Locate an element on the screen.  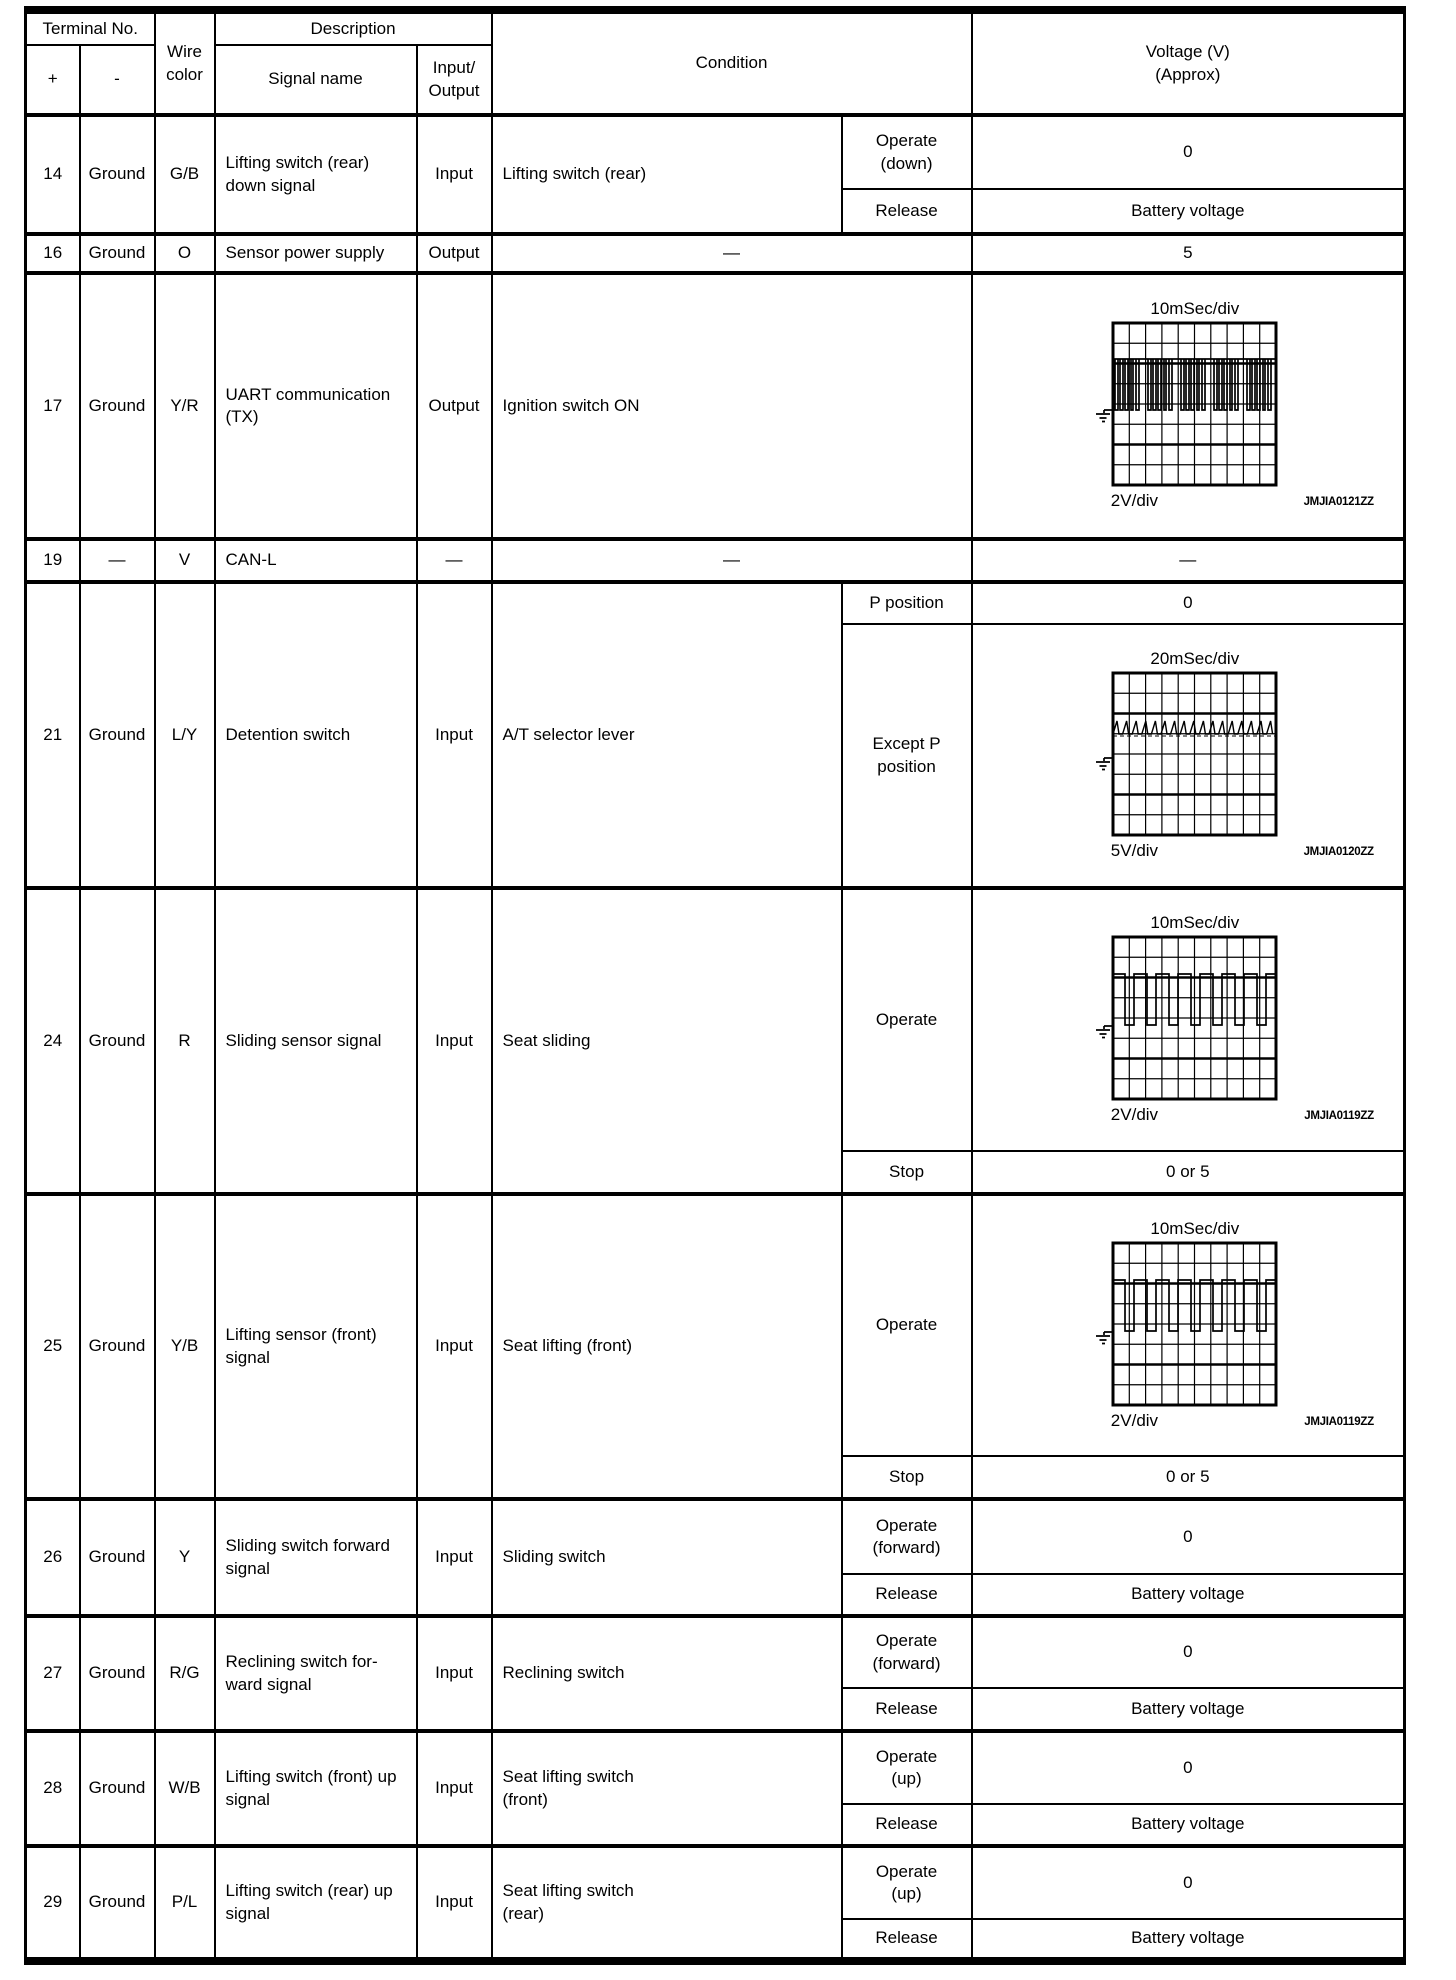
scope-volts-per-div: 5V/div is located at coordinates (1134, 850).